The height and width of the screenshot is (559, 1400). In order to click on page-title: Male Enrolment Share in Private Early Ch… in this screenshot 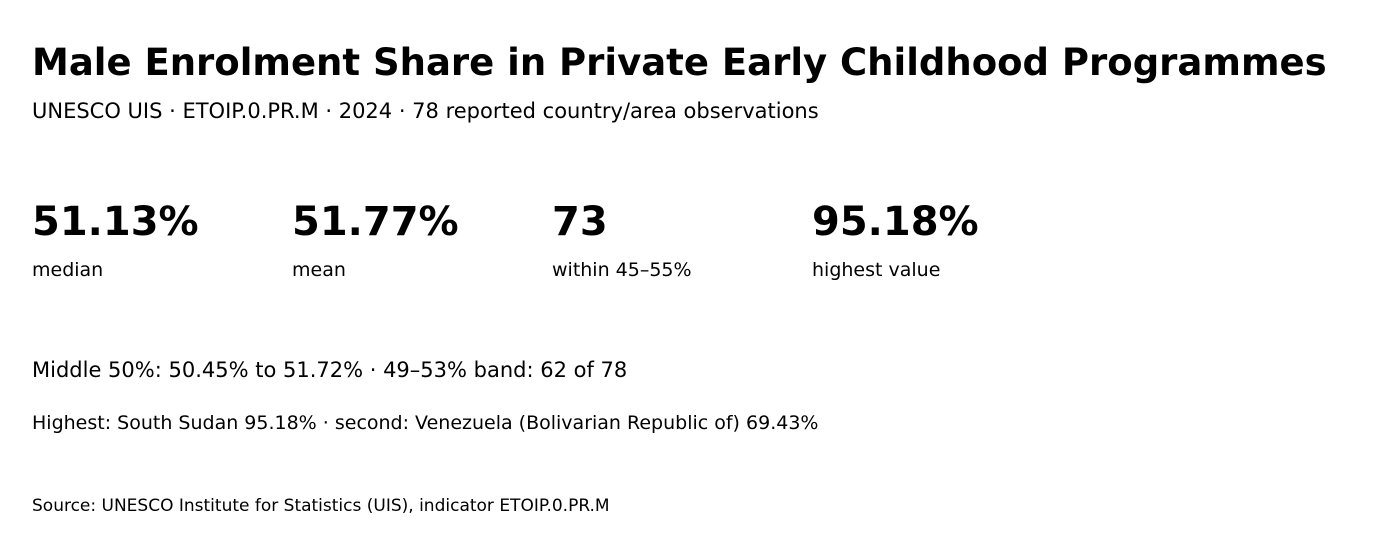, I will do `click(679, 62)`.